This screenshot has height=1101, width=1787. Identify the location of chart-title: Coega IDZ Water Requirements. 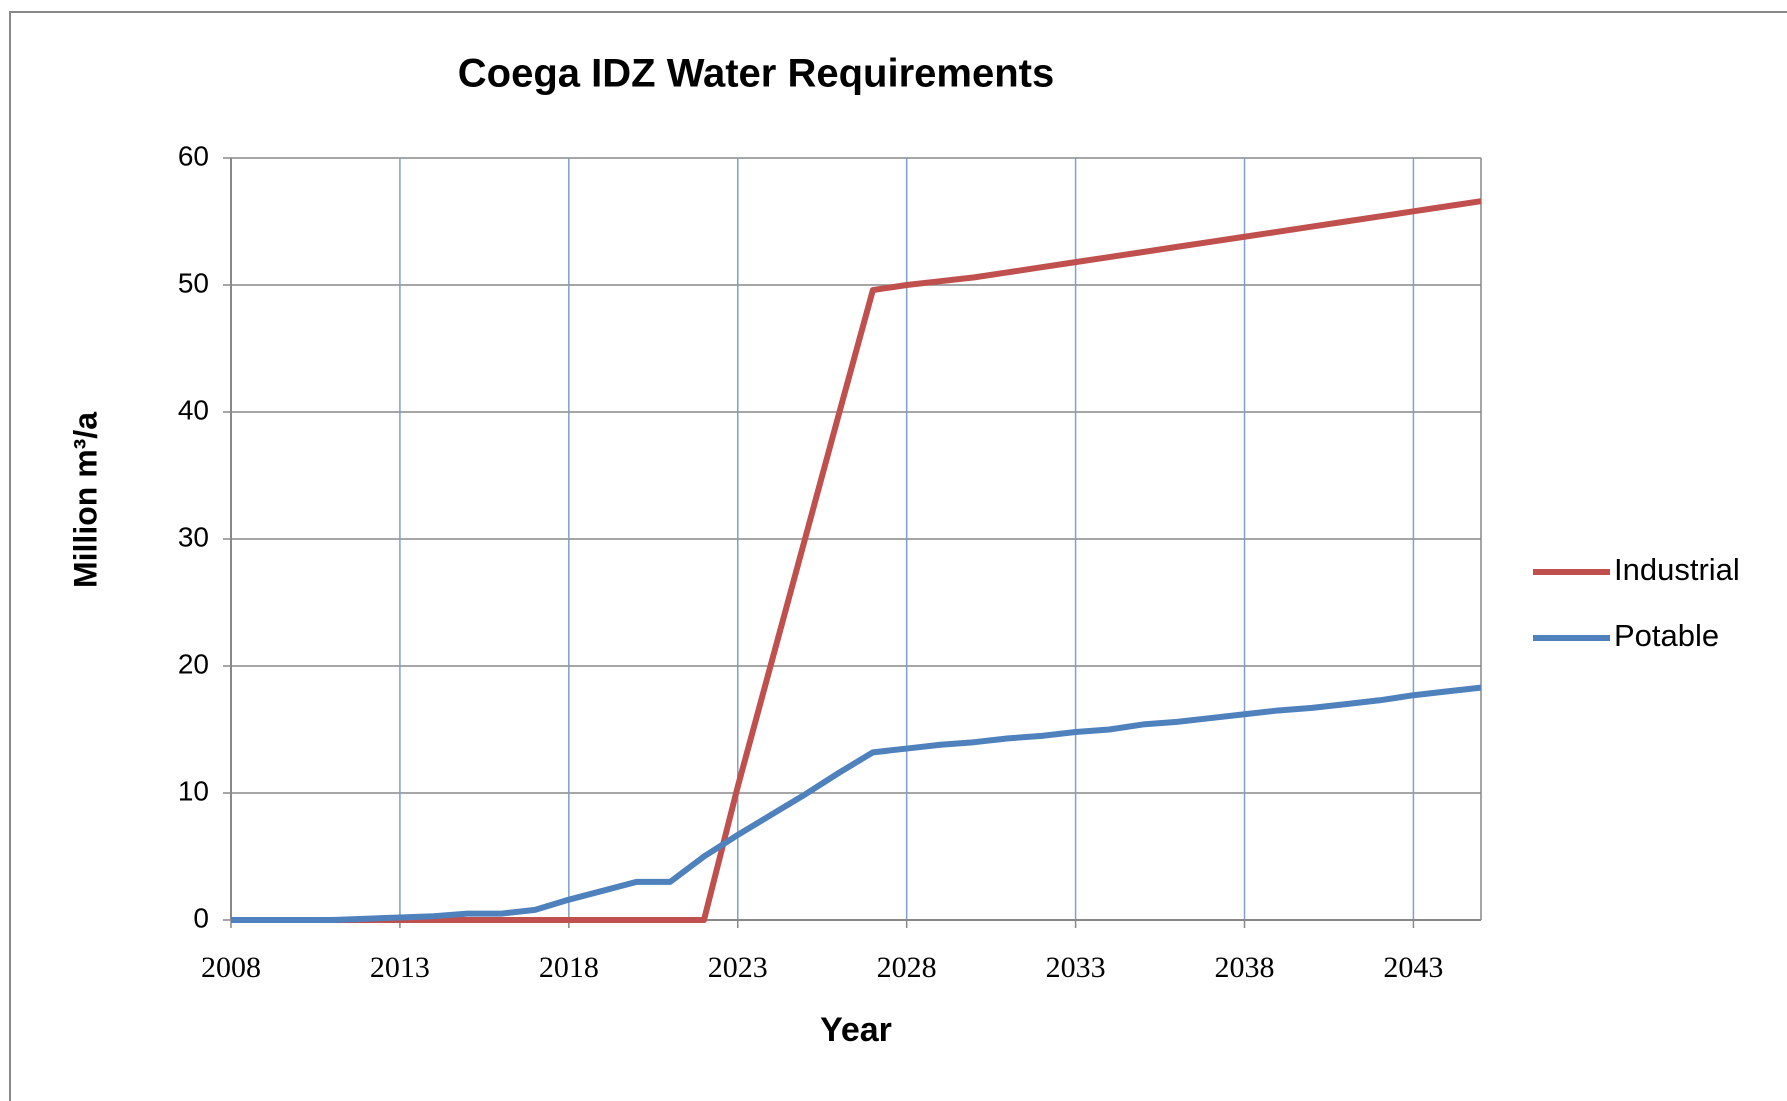
(756, 74).